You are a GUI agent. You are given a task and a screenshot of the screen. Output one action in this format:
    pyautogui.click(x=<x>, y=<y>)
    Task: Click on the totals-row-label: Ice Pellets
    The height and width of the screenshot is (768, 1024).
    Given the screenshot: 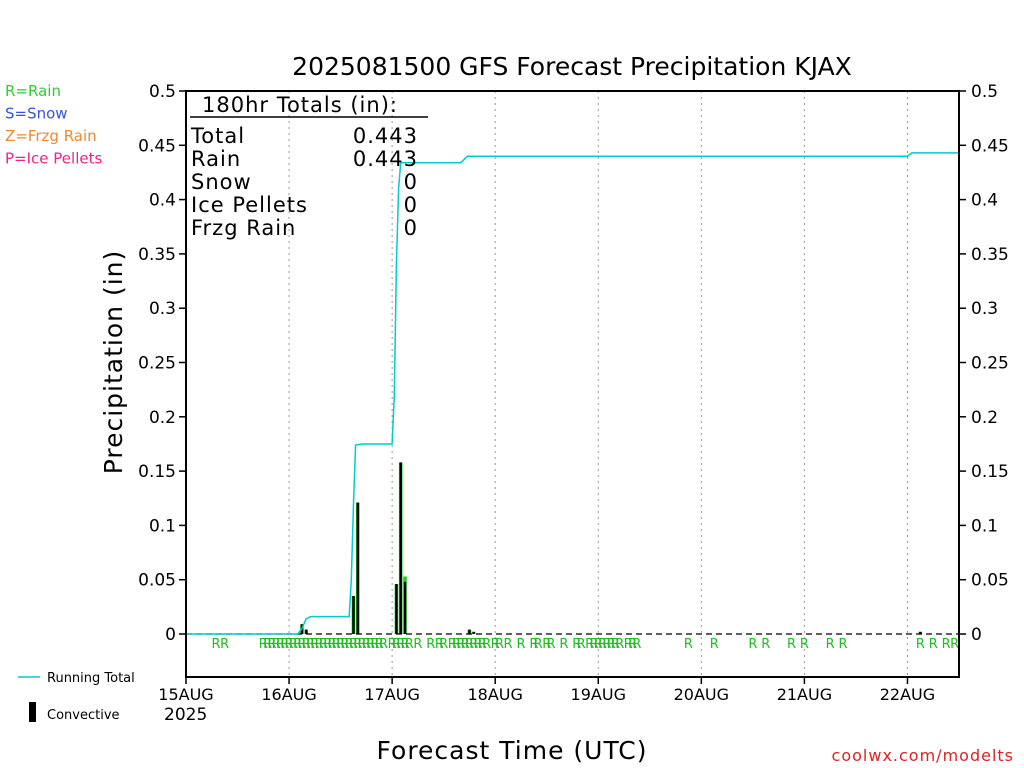 What is the action you would take?
    pyautogui.click(x=249, y=205)
    